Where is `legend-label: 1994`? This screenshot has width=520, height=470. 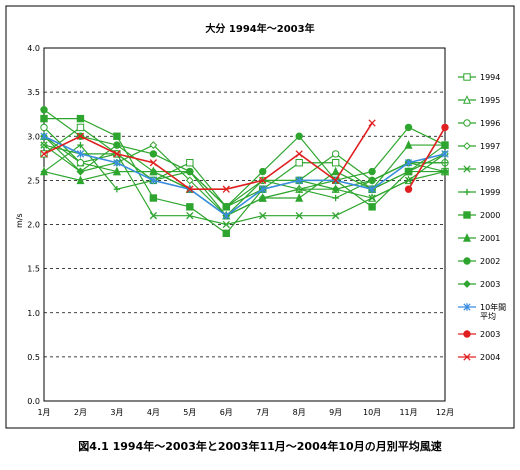 legend-label: 1994 is located at coordinates (490, 77).